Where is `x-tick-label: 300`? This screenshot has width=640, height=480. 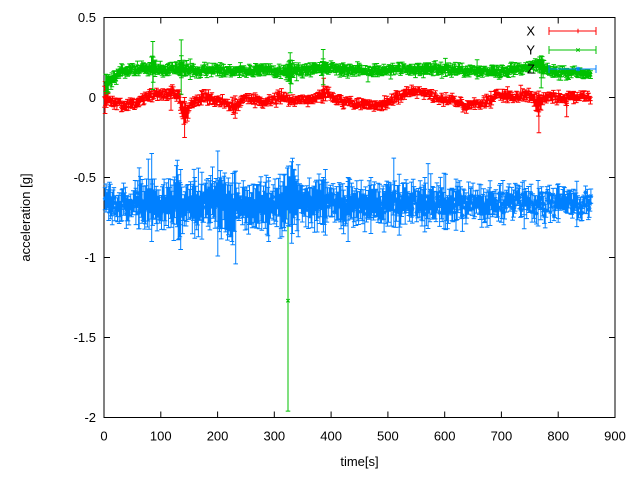
x-tick-label: 300 is located at coordinates (274, 436).